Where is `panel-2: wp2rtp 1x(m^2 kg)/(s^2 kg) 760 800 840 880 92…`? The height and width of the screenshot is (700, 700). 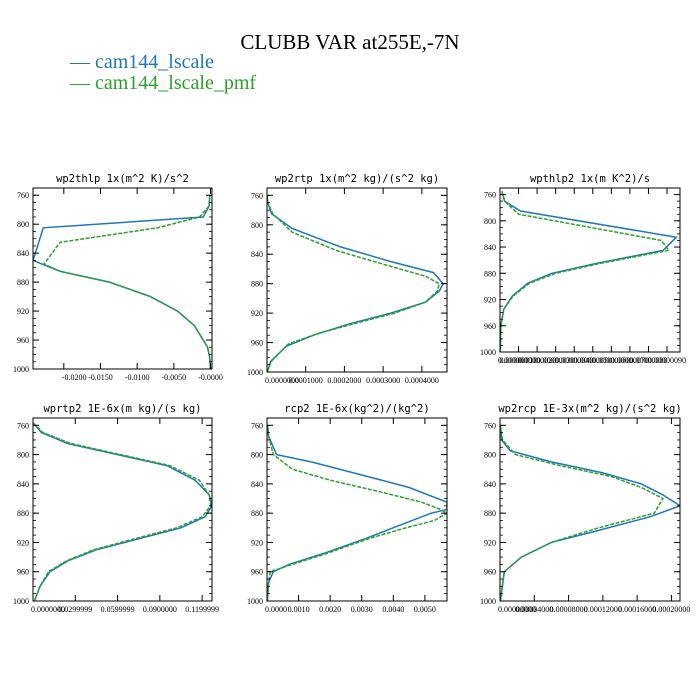 panel-2: wp2rtp 1x(m^2 kg)/(s^2 kg) 760 800 840 880 92… is located at coordinates (347, 279).